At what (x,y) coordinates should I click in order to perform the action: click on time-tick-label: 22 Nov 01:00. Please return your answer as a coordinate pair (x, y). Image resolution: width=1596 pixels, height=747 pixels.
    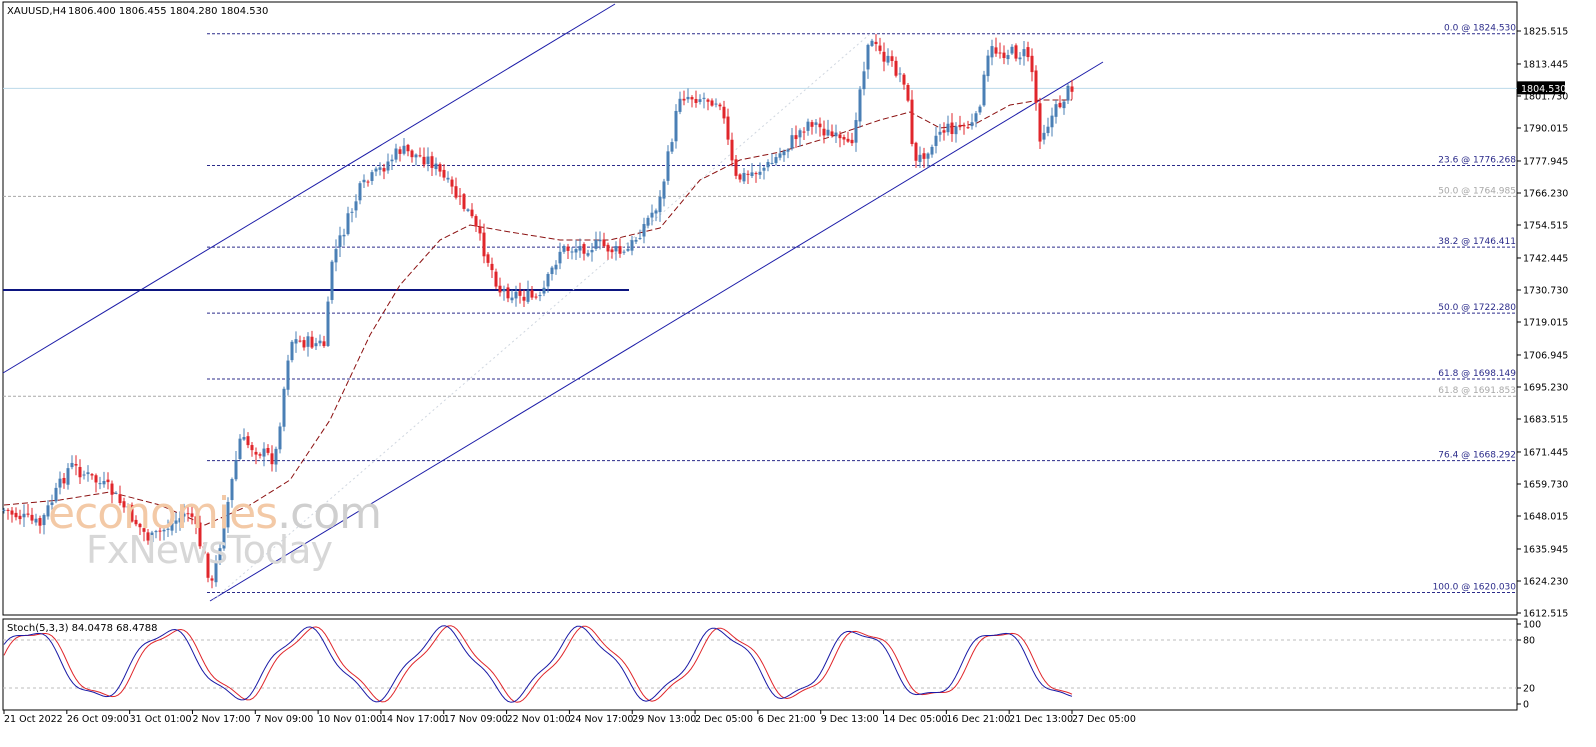
    Looking at the image, I should click on (539, 719).